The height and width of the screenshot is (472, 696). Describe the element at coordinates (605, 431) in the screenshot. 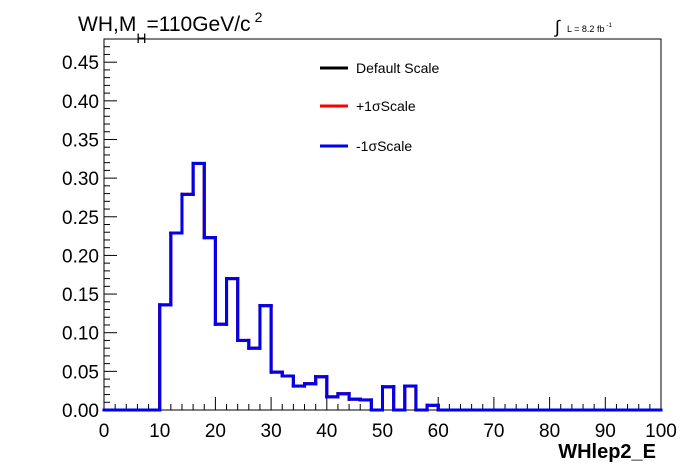

I see `x-tick-label: 90` at that location.